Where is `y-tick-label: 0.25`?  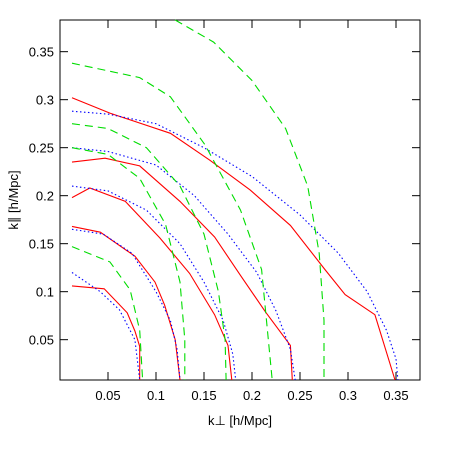
y-tick-label: 0.25 is located at coordinates (41, 148).